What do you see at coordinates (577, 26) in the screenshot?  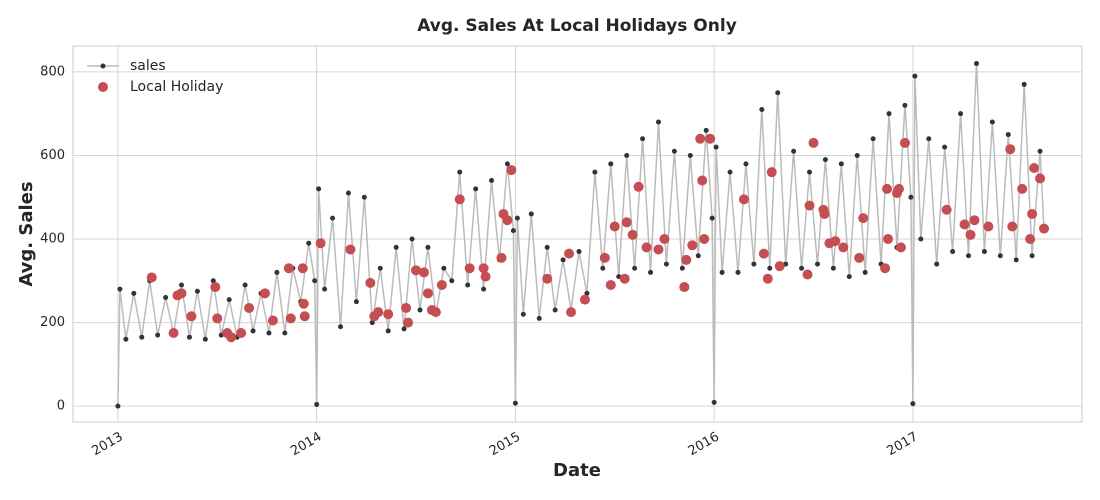 I see `chart-title: Avg. Sales At Local Holidays Only` at bounding box center [577, 26].